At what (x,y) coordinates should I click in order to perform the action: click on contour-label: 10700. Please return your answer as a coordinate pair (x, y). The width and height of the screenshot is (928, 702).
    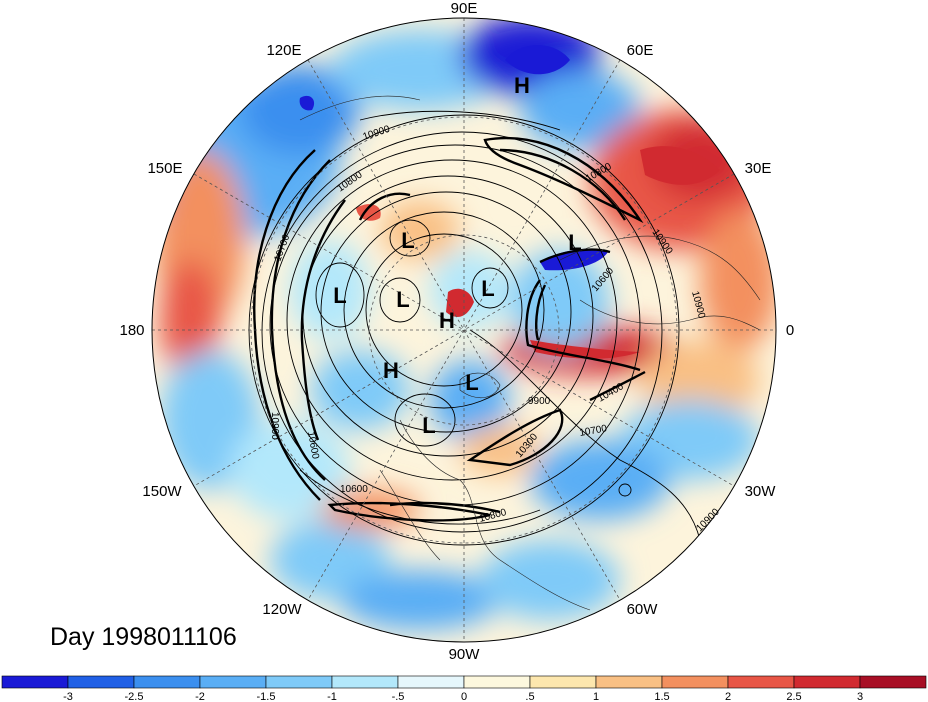
    Looking at the image, I should click on (594, 431).